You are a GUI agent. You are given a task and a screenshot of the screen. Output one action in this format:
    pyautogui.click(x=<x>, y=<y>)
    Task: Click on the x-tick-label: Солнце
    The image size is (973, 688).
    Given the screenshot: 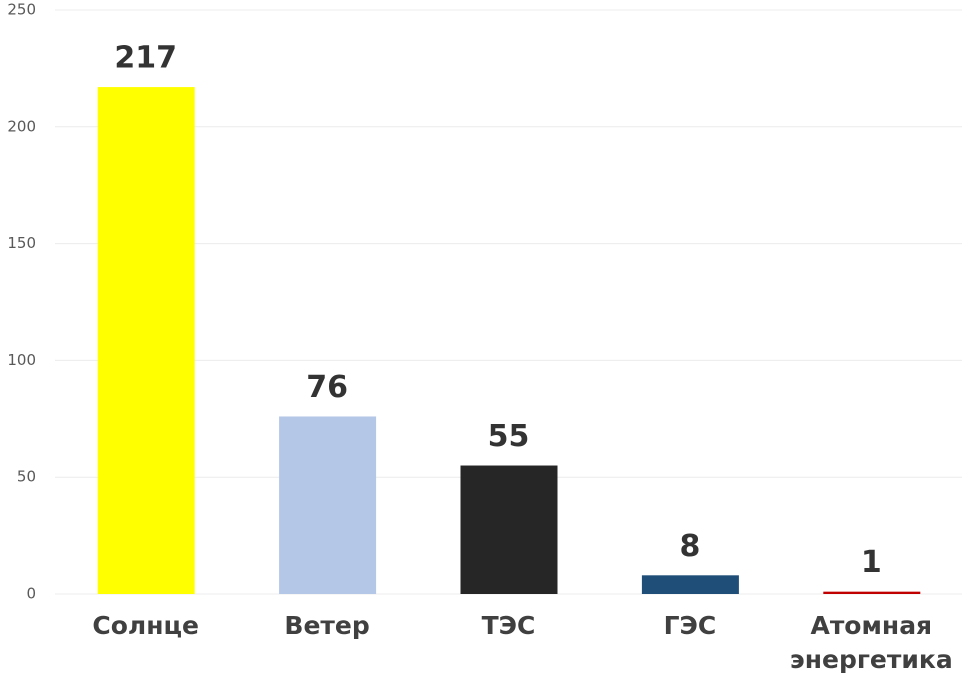 What is the action you would take?
    pyautogui.click(x=145, y=625)
    